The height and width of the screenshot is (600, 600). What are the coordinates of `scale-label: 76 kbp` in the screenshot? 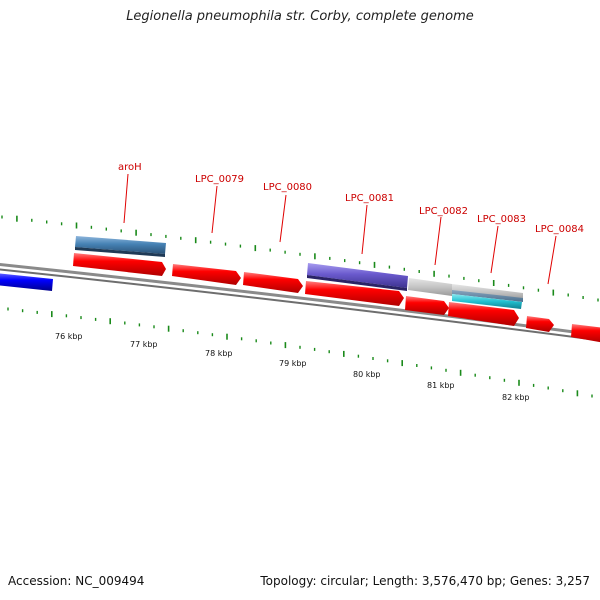 It's located at (69, 336).